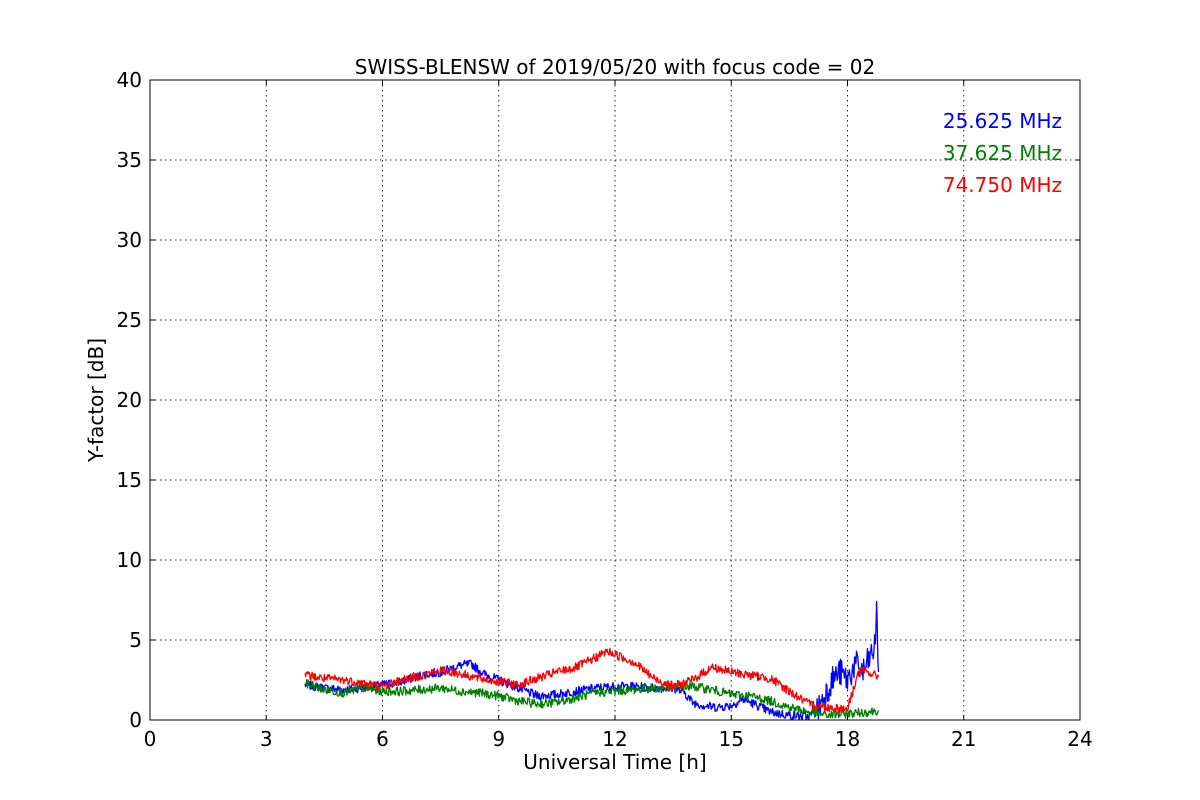  Describe the element at coordinates (129, 80) in the screenshot. I see `y-tick-label: 40` at that location.